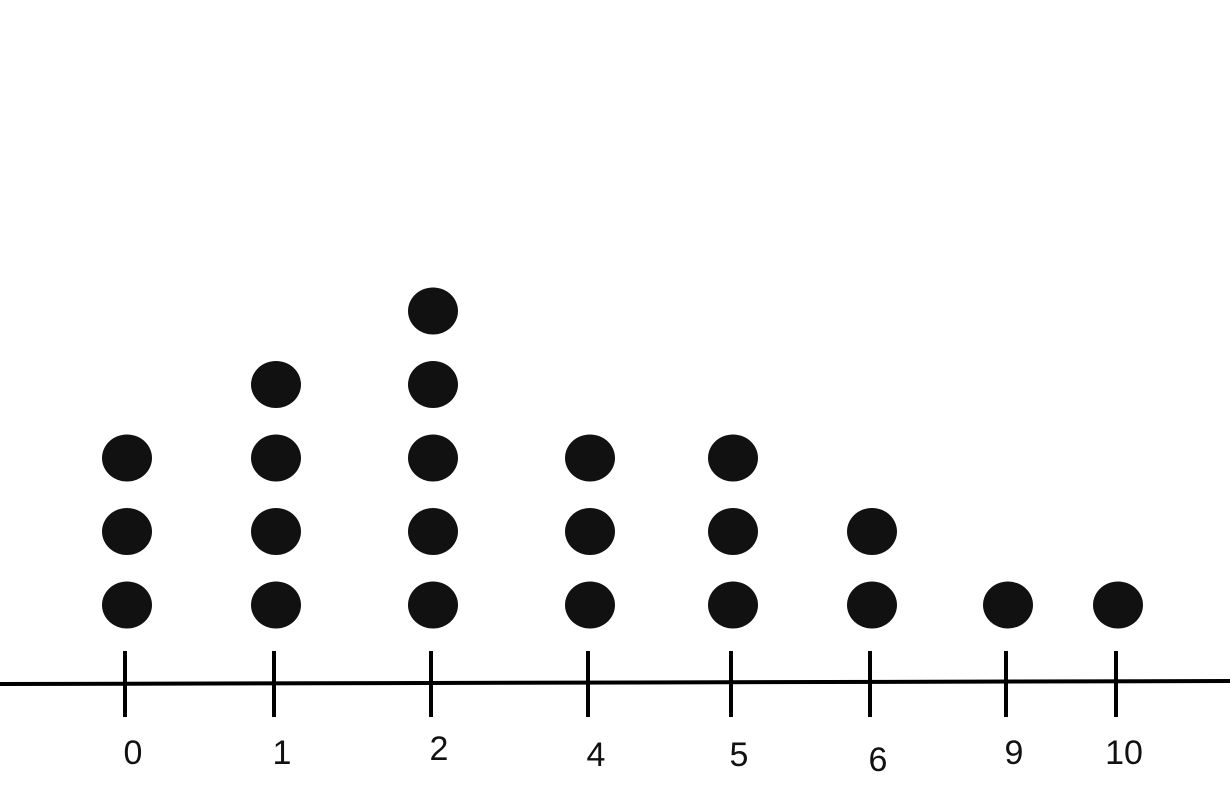 The height and width of the screenshot is (800, 1230). What do you see at coordinates (596, 755) in the screenshot?
I see `tick-label: 4` at bounding box center [596, 755].